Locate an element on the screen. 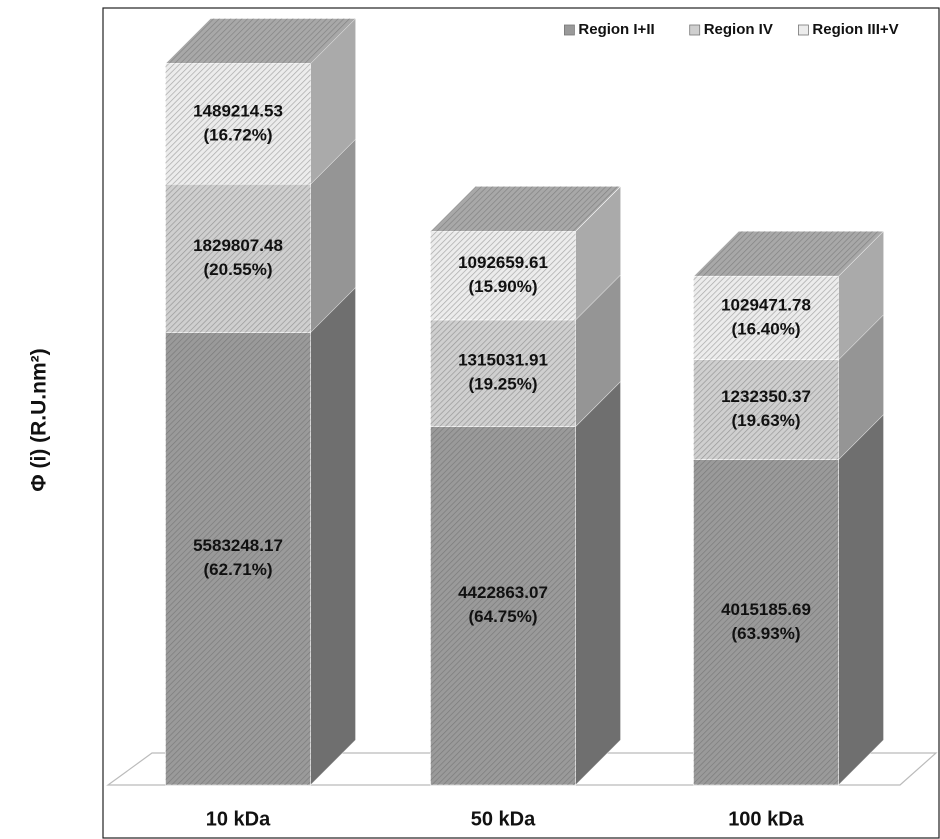 This screenshot has width=940, height=839. share-label: (15.90%) is located at coordinates (503, 286).